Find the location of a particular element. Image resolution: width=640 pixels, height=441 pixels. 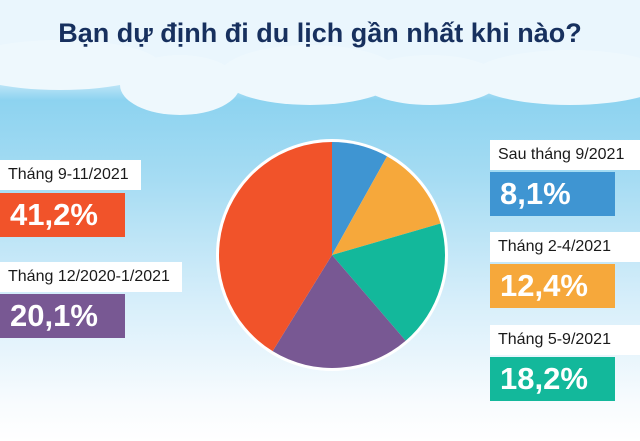

value-may-sep-2021: 18,2% is located at coordinates (552, 379).